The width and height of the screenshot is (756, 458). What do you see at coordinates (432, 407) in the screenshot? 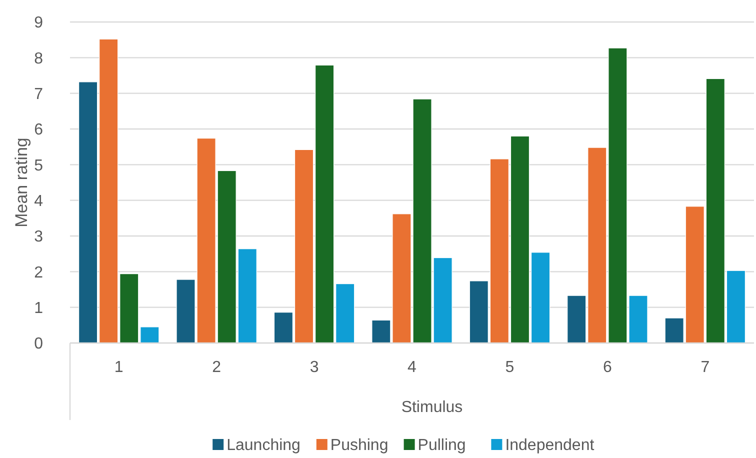
I see `x-axis-title: Stimulus` at bounding box center [432, 407].